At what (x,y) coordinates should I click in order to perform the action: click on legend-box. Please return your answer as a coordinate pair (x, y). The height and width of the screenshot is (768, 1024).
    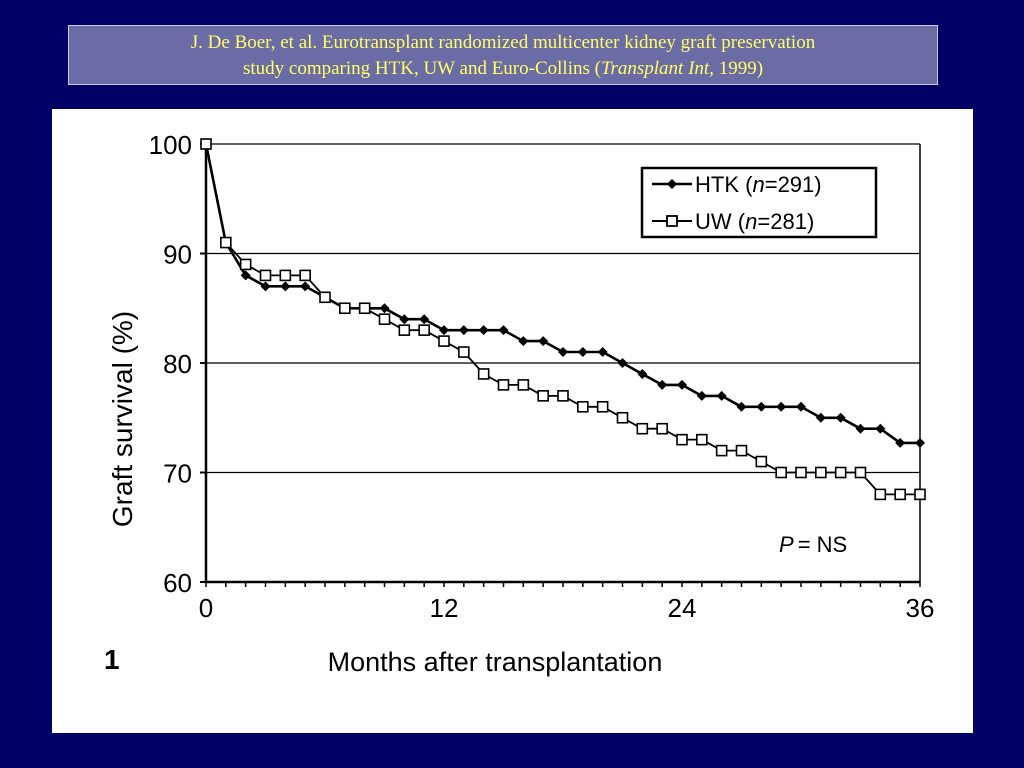
    Looking at the image, I should click on (759, 202).